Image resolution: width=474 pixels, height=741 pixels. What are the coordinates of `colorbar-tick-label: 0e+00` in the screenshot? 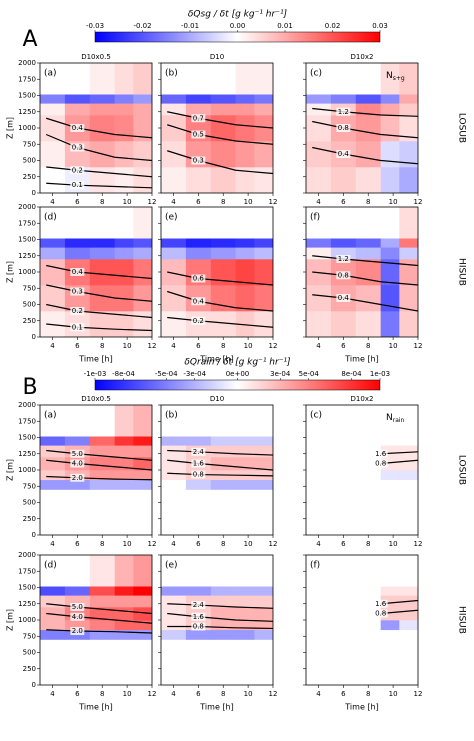 It's located at (238, 374).